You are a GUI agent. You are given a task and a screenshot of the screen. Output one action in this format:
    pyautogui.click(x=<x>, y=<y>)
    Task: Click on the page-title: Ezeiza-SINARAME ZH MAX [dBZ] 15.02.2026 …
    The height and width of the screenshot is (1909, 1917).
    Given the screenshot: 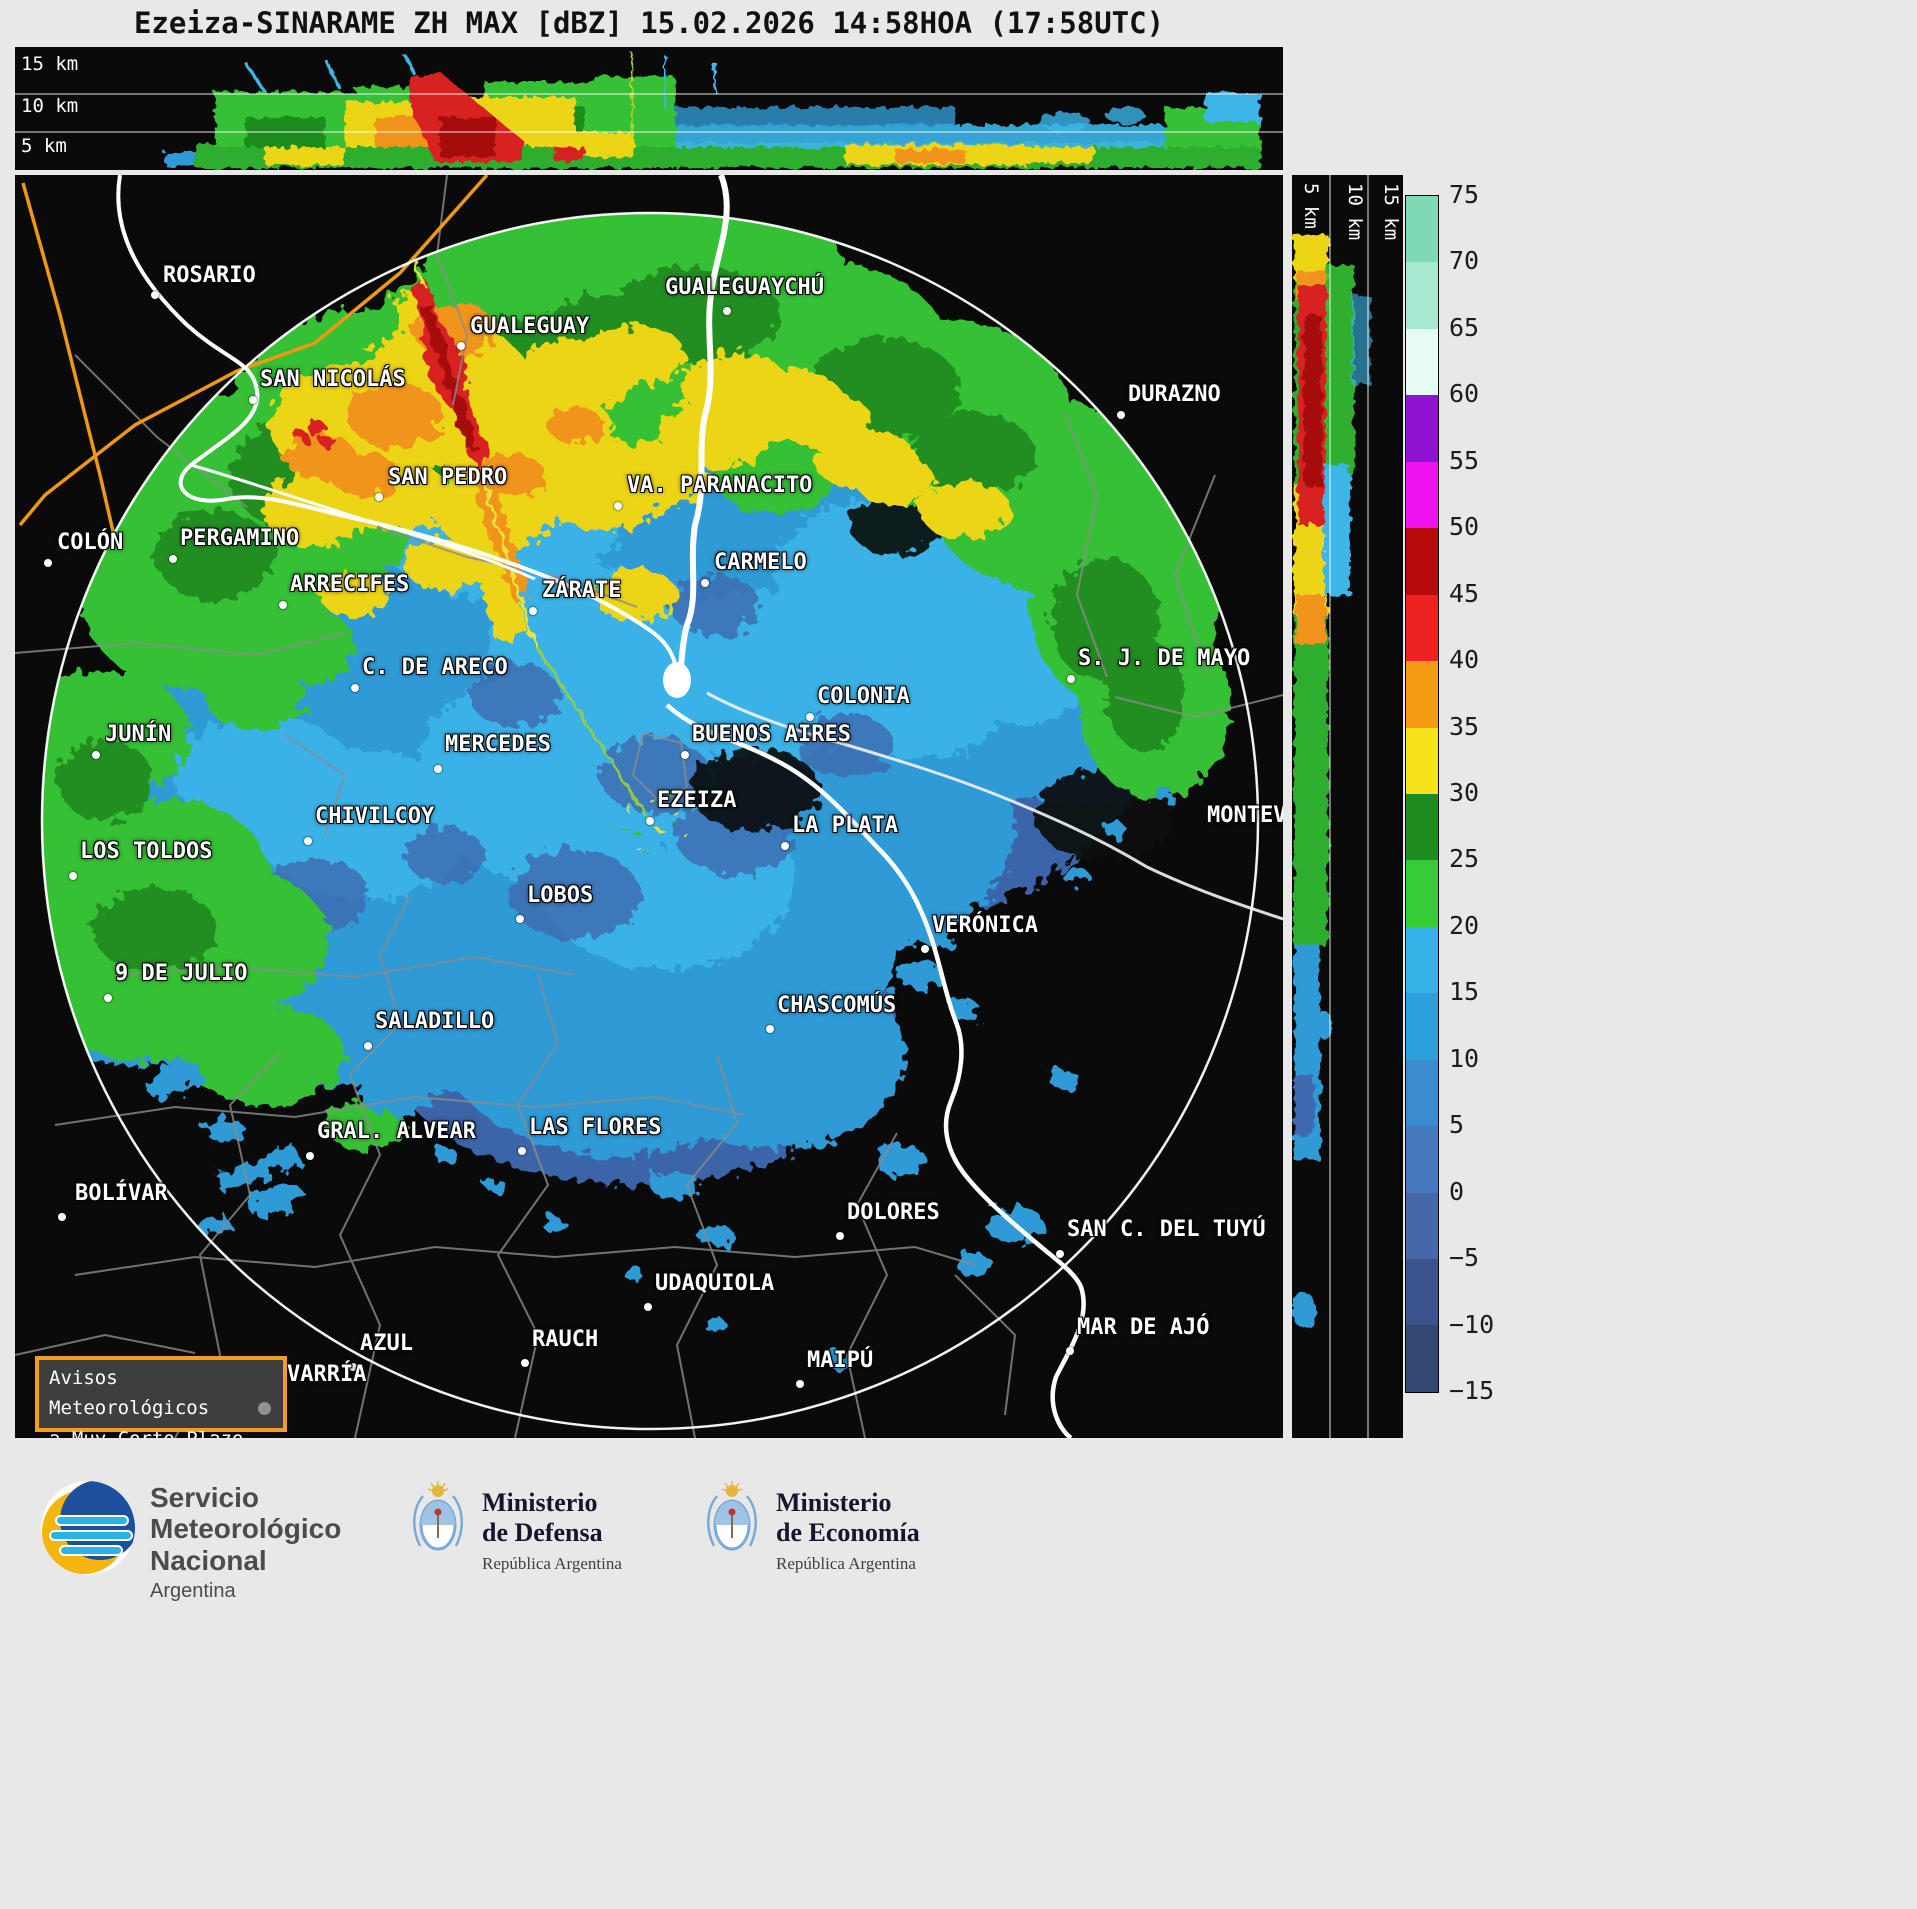 What is the action you would take?
    pyautogui.click(x=649, y=23)
    